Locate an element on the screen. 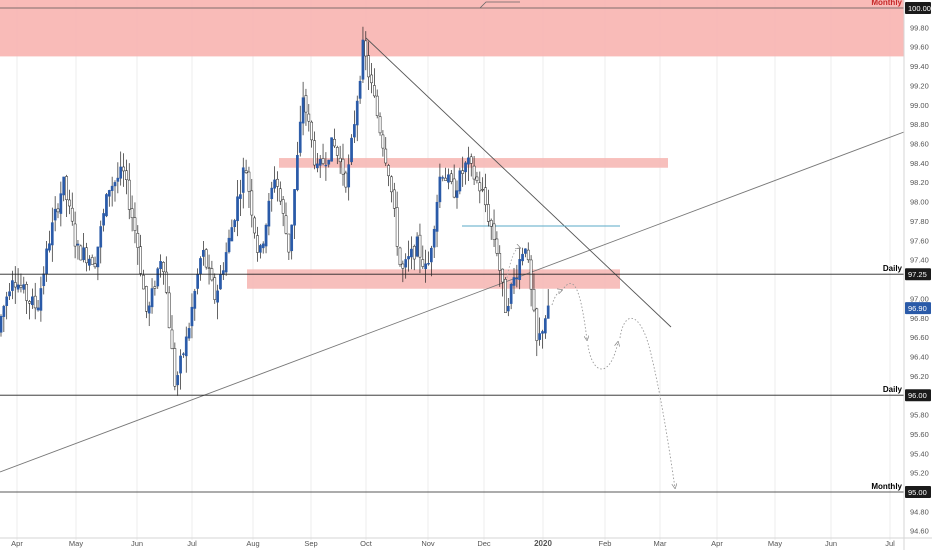 Image resolution: width=932 pixels, height=550 pixels. price-tick-label: 98.60 is located at coordinates (919, 144).